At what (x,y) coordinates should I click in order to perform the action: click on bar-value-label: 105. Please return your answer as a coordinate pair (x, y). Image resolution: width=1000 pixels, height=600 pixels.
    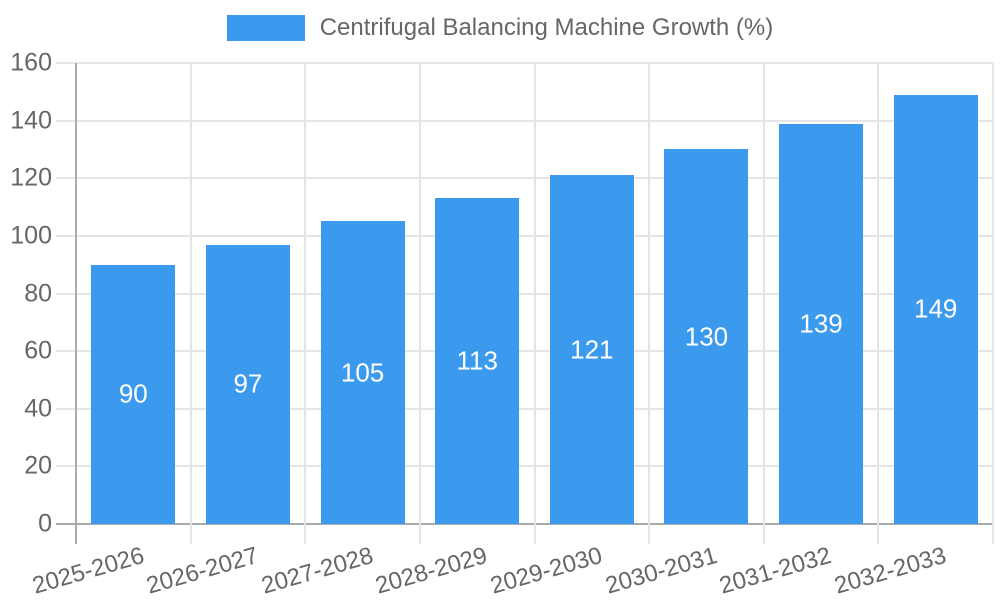
    Looking at the image, I should click on (362, 372).